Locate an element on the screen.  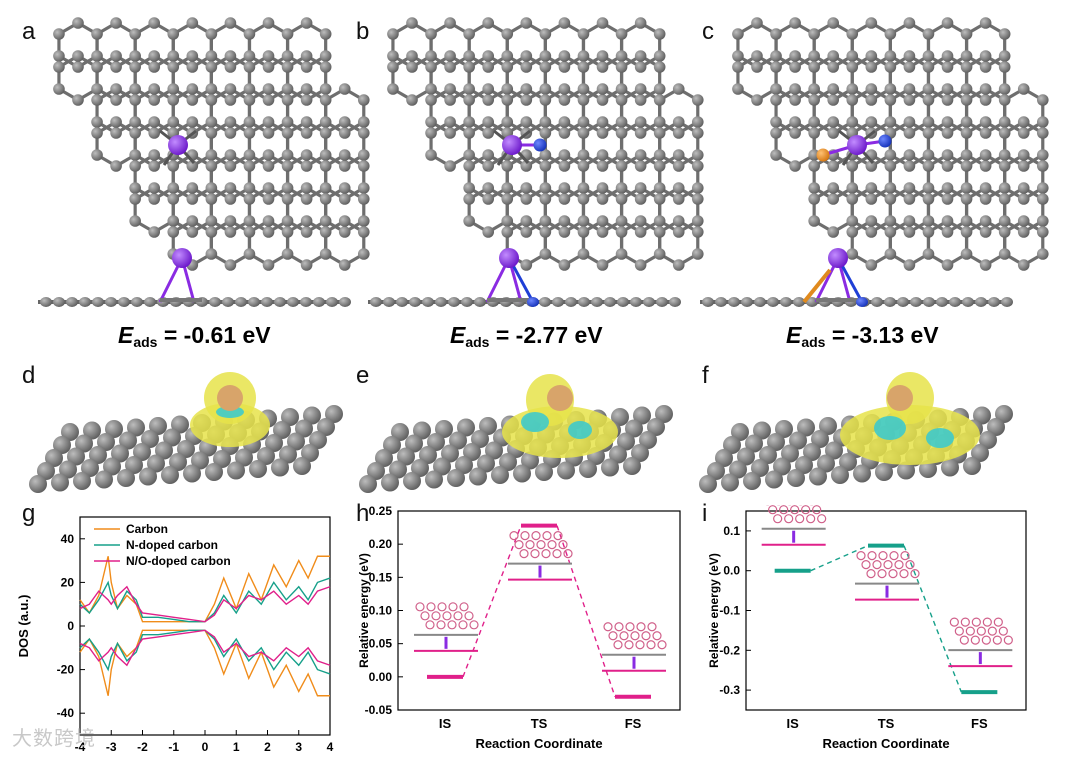
metal-atom is located at coordinates (509, 258).